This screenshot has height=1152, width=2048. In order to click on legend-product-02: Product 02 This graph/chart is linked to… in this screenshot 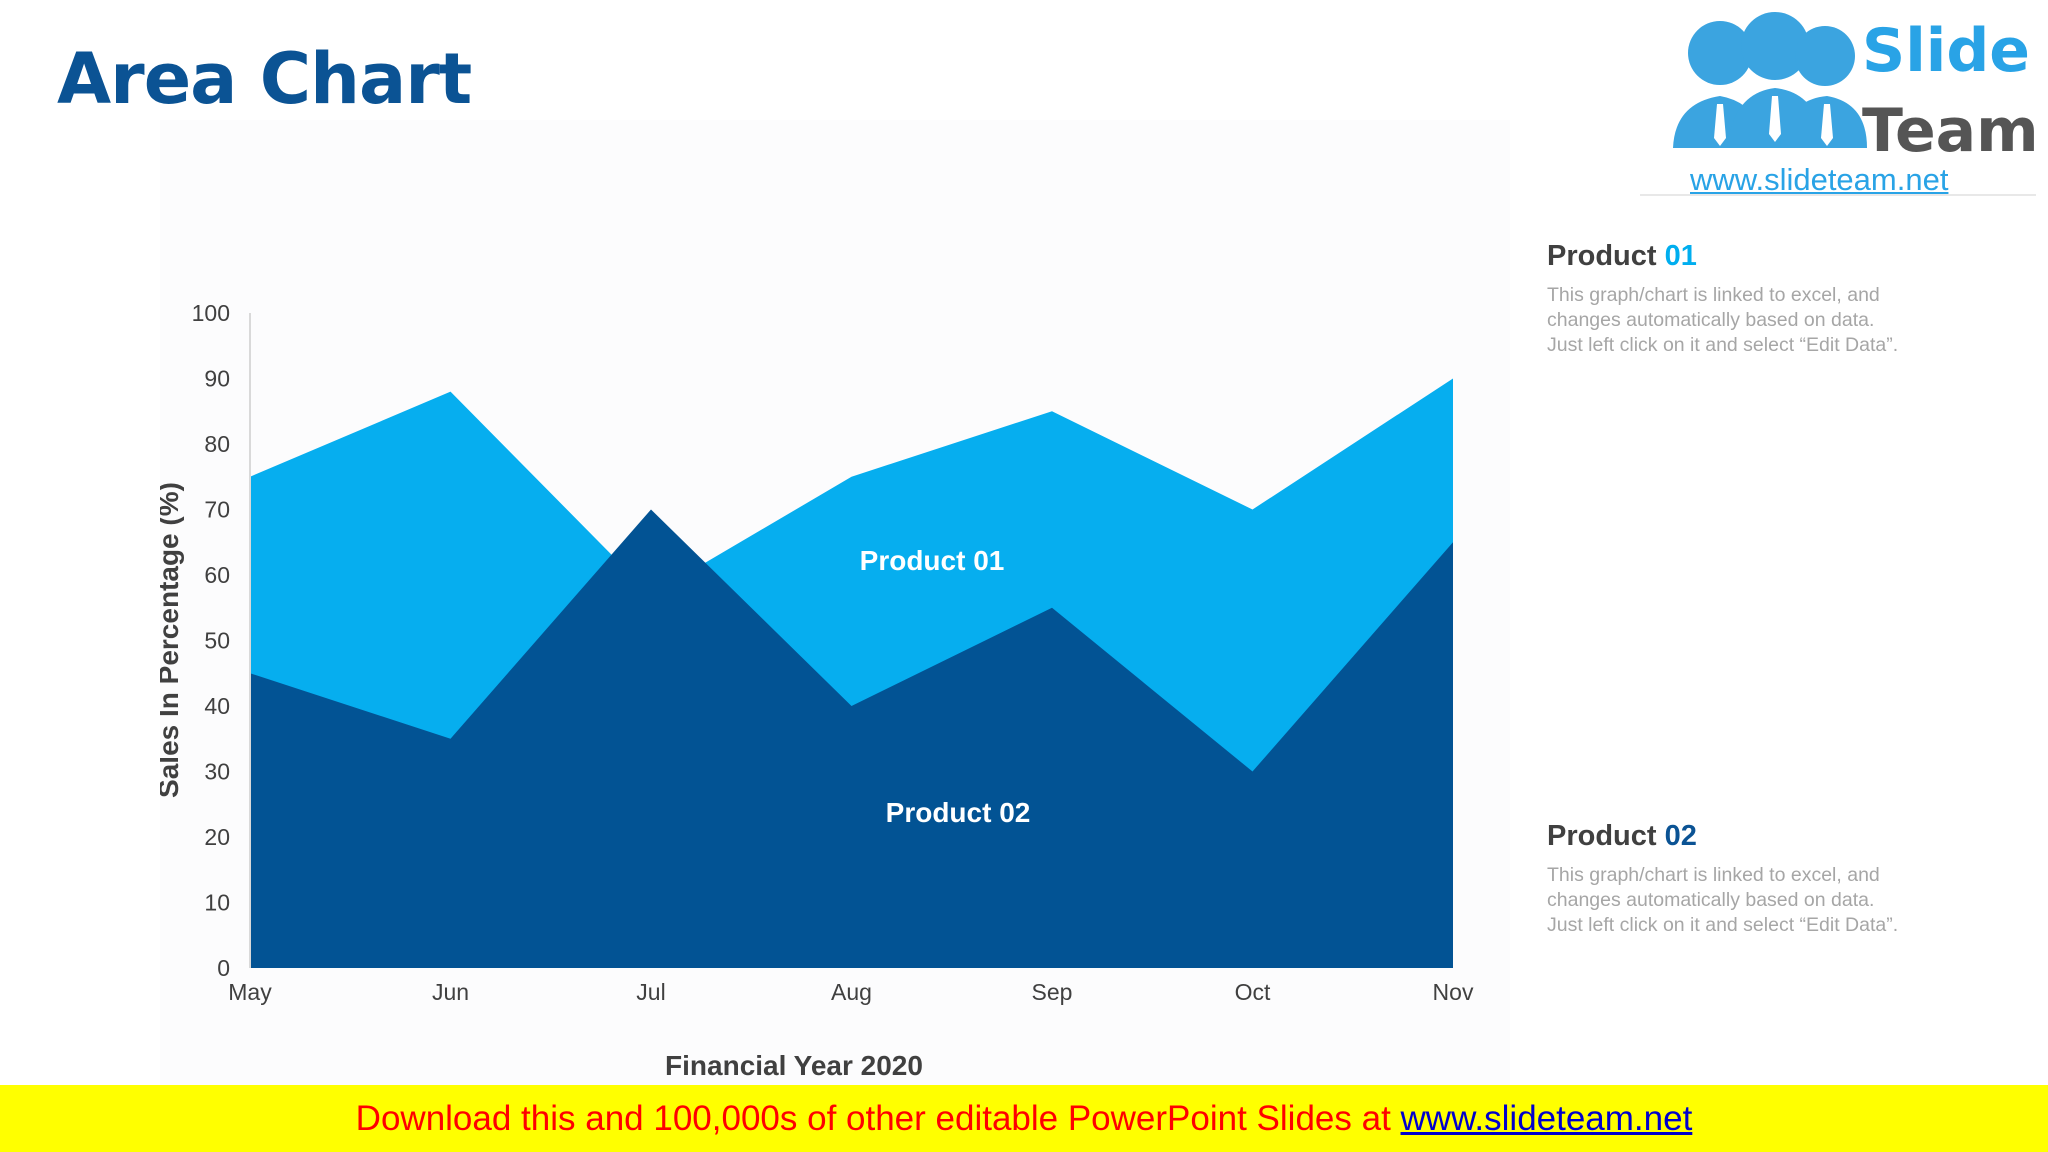, I will do `click(1757, 879)`.